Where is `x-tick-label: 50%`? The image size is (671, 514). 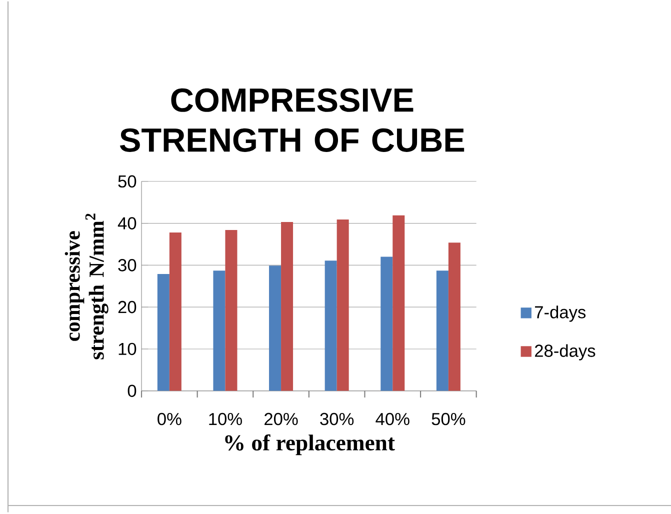
x-tick-label: 50% is located at coordinates (449, 419).